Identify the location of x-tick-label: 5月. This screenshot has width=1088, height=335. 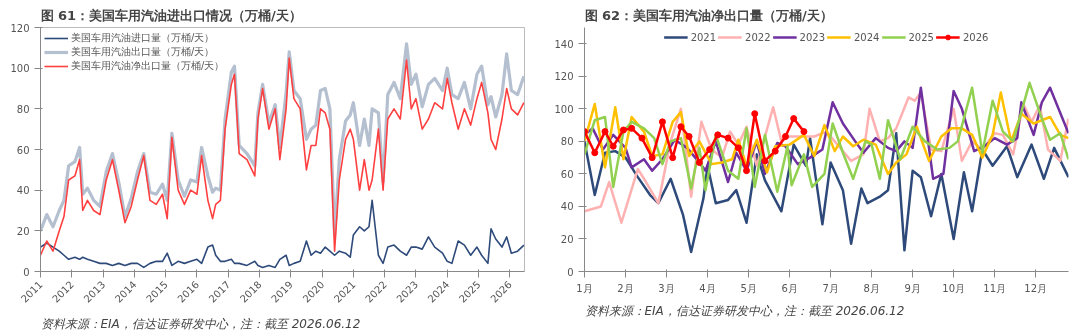
(748, 288).